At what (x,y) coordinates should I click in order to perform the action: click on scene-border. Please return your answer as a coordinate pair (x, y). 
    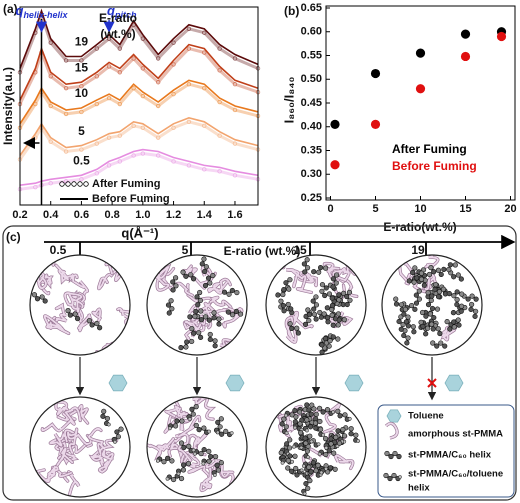
    Looking at the image, I should click on (80, 447).